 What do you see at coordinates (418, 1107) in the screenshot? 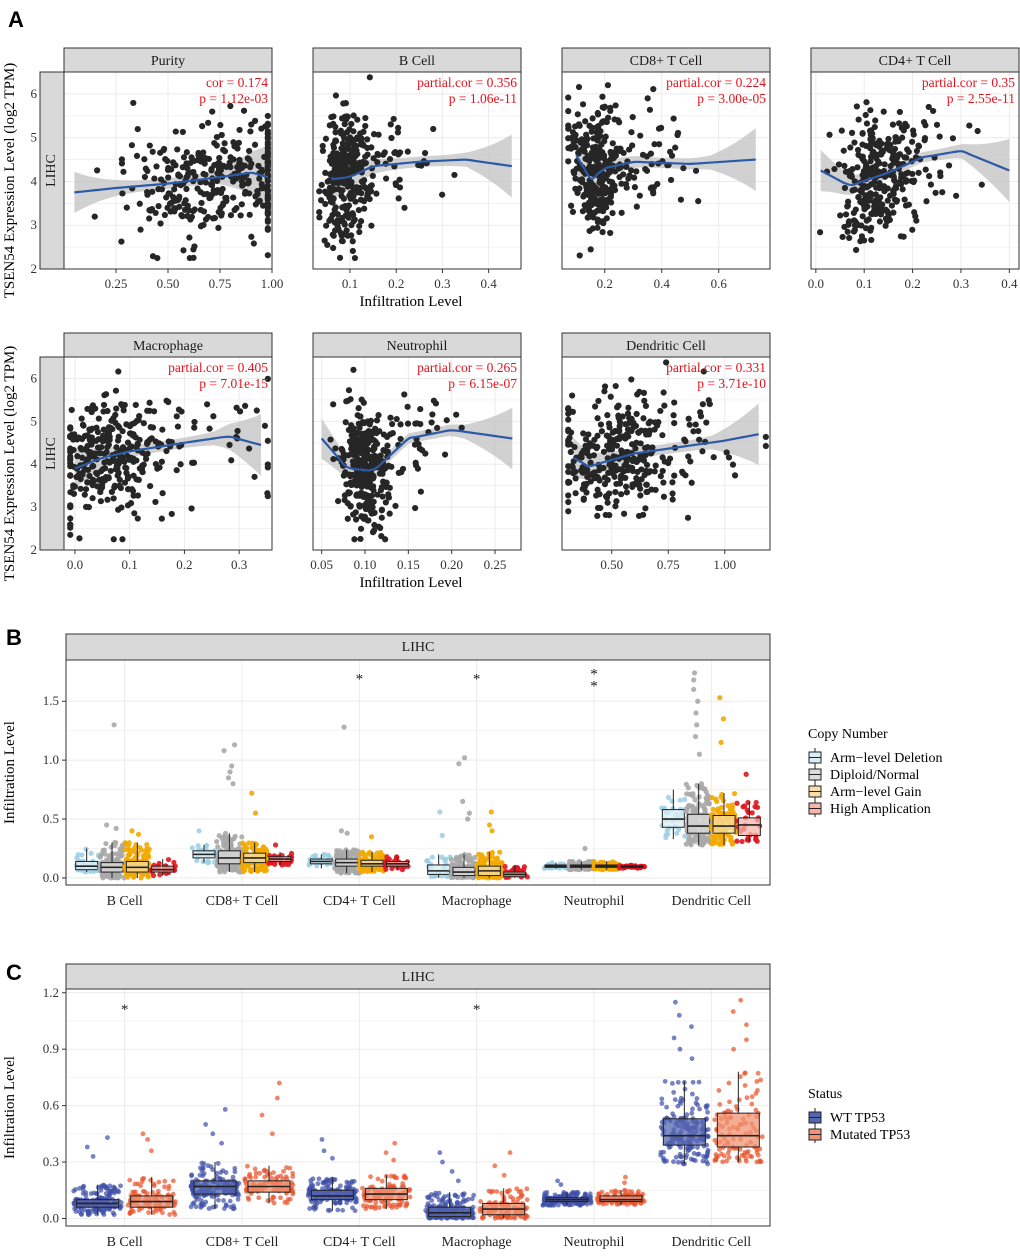
I see `plot-background` at bounding box center [418, 1107].